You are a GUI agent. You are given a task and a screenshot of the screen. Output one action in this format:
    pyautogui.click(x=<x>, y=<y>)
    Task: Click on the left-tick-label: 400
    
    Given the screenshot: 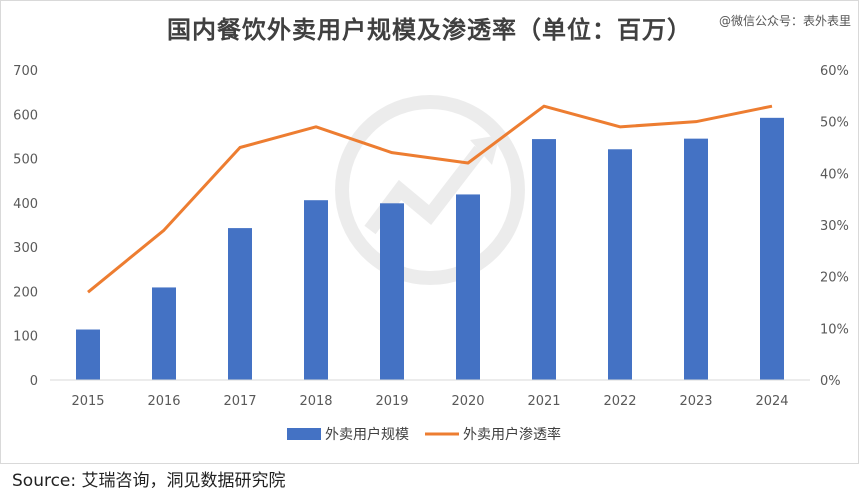 What is the action you would take?
    pyautogui.click(x=25, y=204)
    